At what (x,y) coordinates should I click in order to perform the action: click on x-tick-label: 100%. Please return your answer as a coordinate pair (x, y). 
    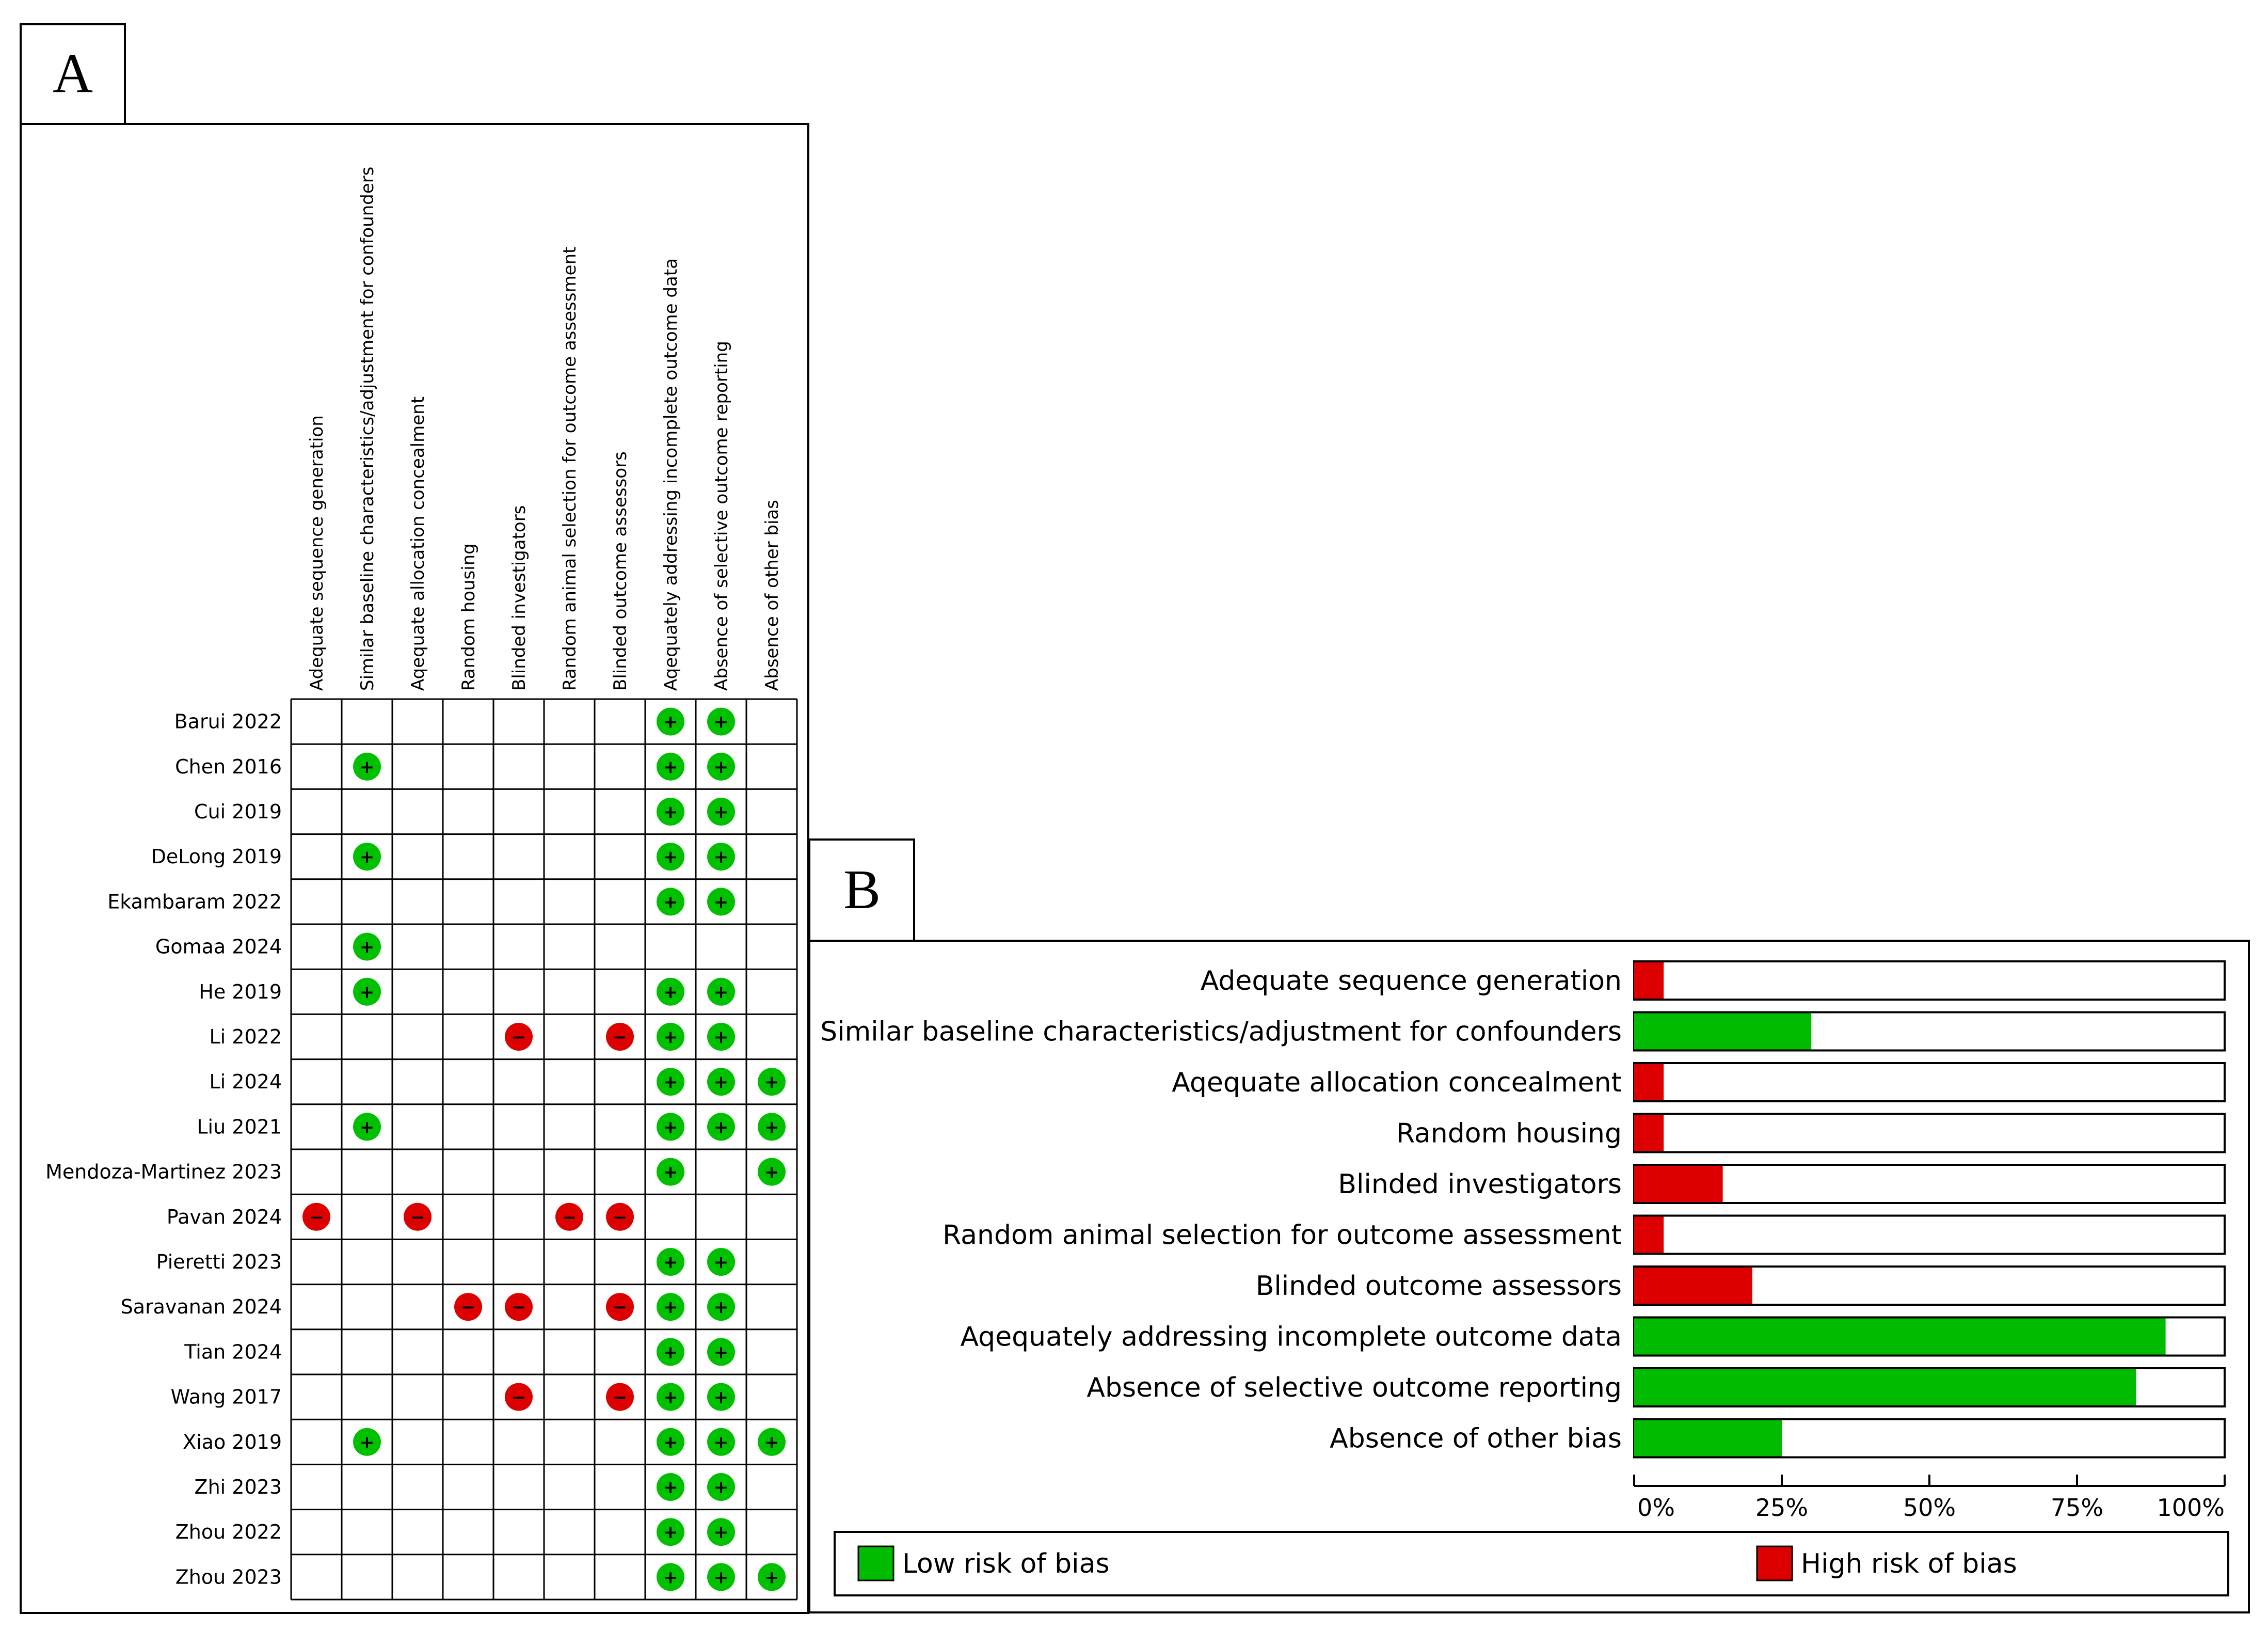
    Looking at the image, I should click on (2191, 1508).